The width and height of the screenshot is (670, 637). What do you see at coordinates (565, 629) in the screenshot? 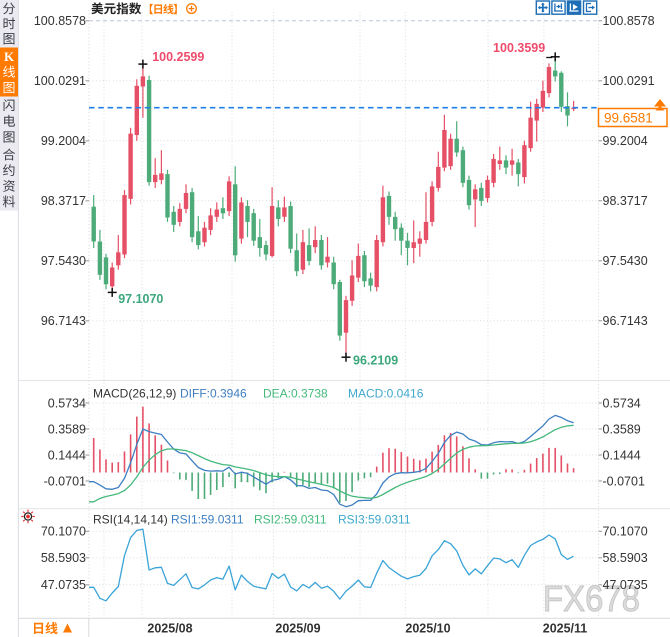
I see `svg-text: 2025/11` at bounding box center [565, 629].